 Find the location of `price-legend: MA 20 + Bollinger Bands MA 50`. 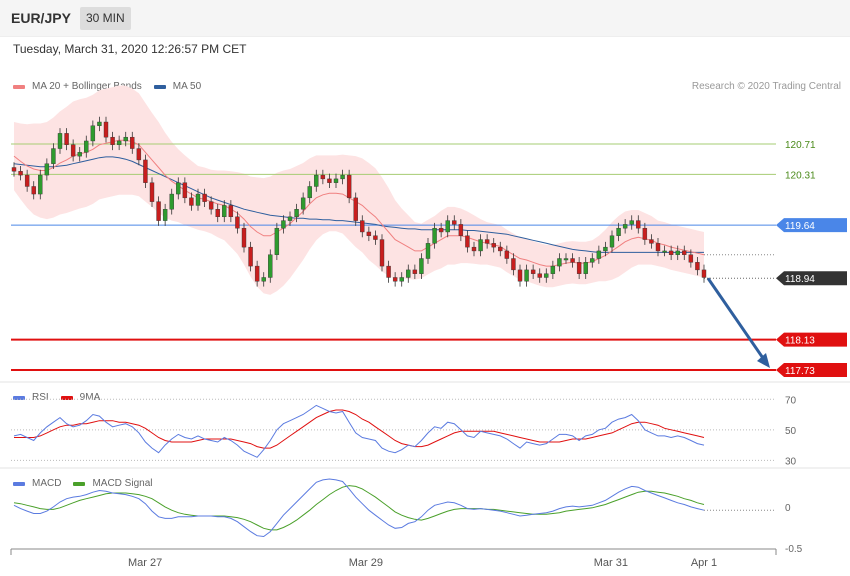

price-legend: MA 20 + Bollinger Bands MA 50 is located at coordinates (113, 86).